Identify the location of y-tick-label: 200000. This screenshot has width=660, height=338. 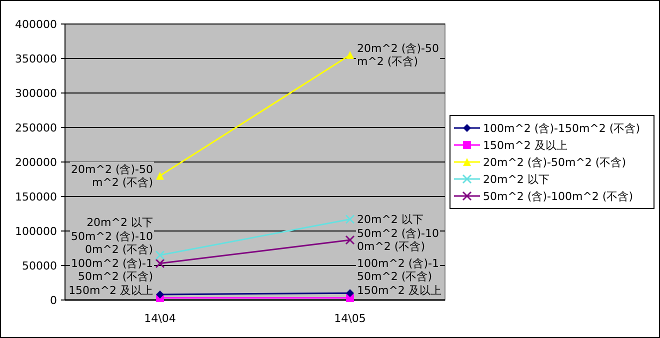
(36, 162).